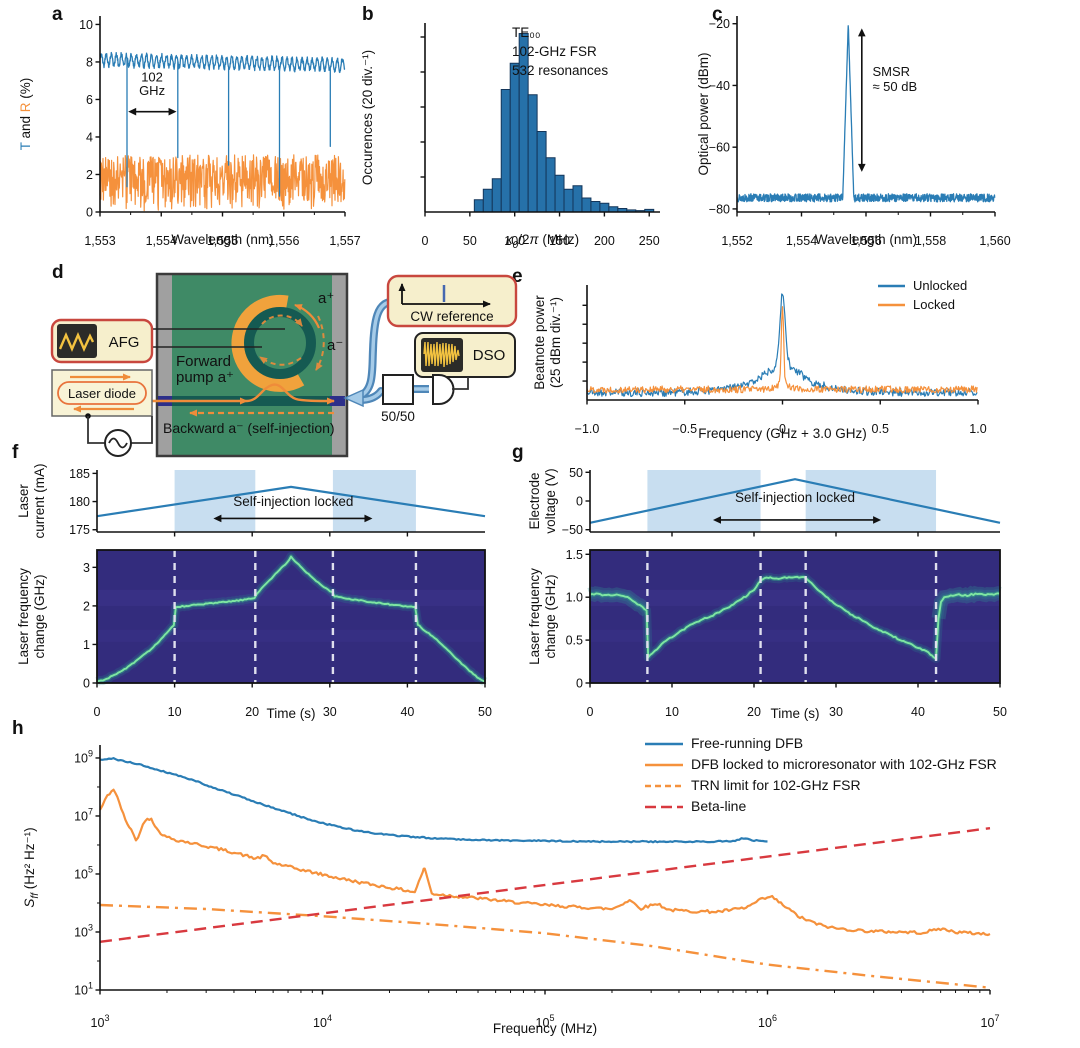  I want to click on svg-text: Sff (Hz² Hz⁻¹), so click(31, 867).